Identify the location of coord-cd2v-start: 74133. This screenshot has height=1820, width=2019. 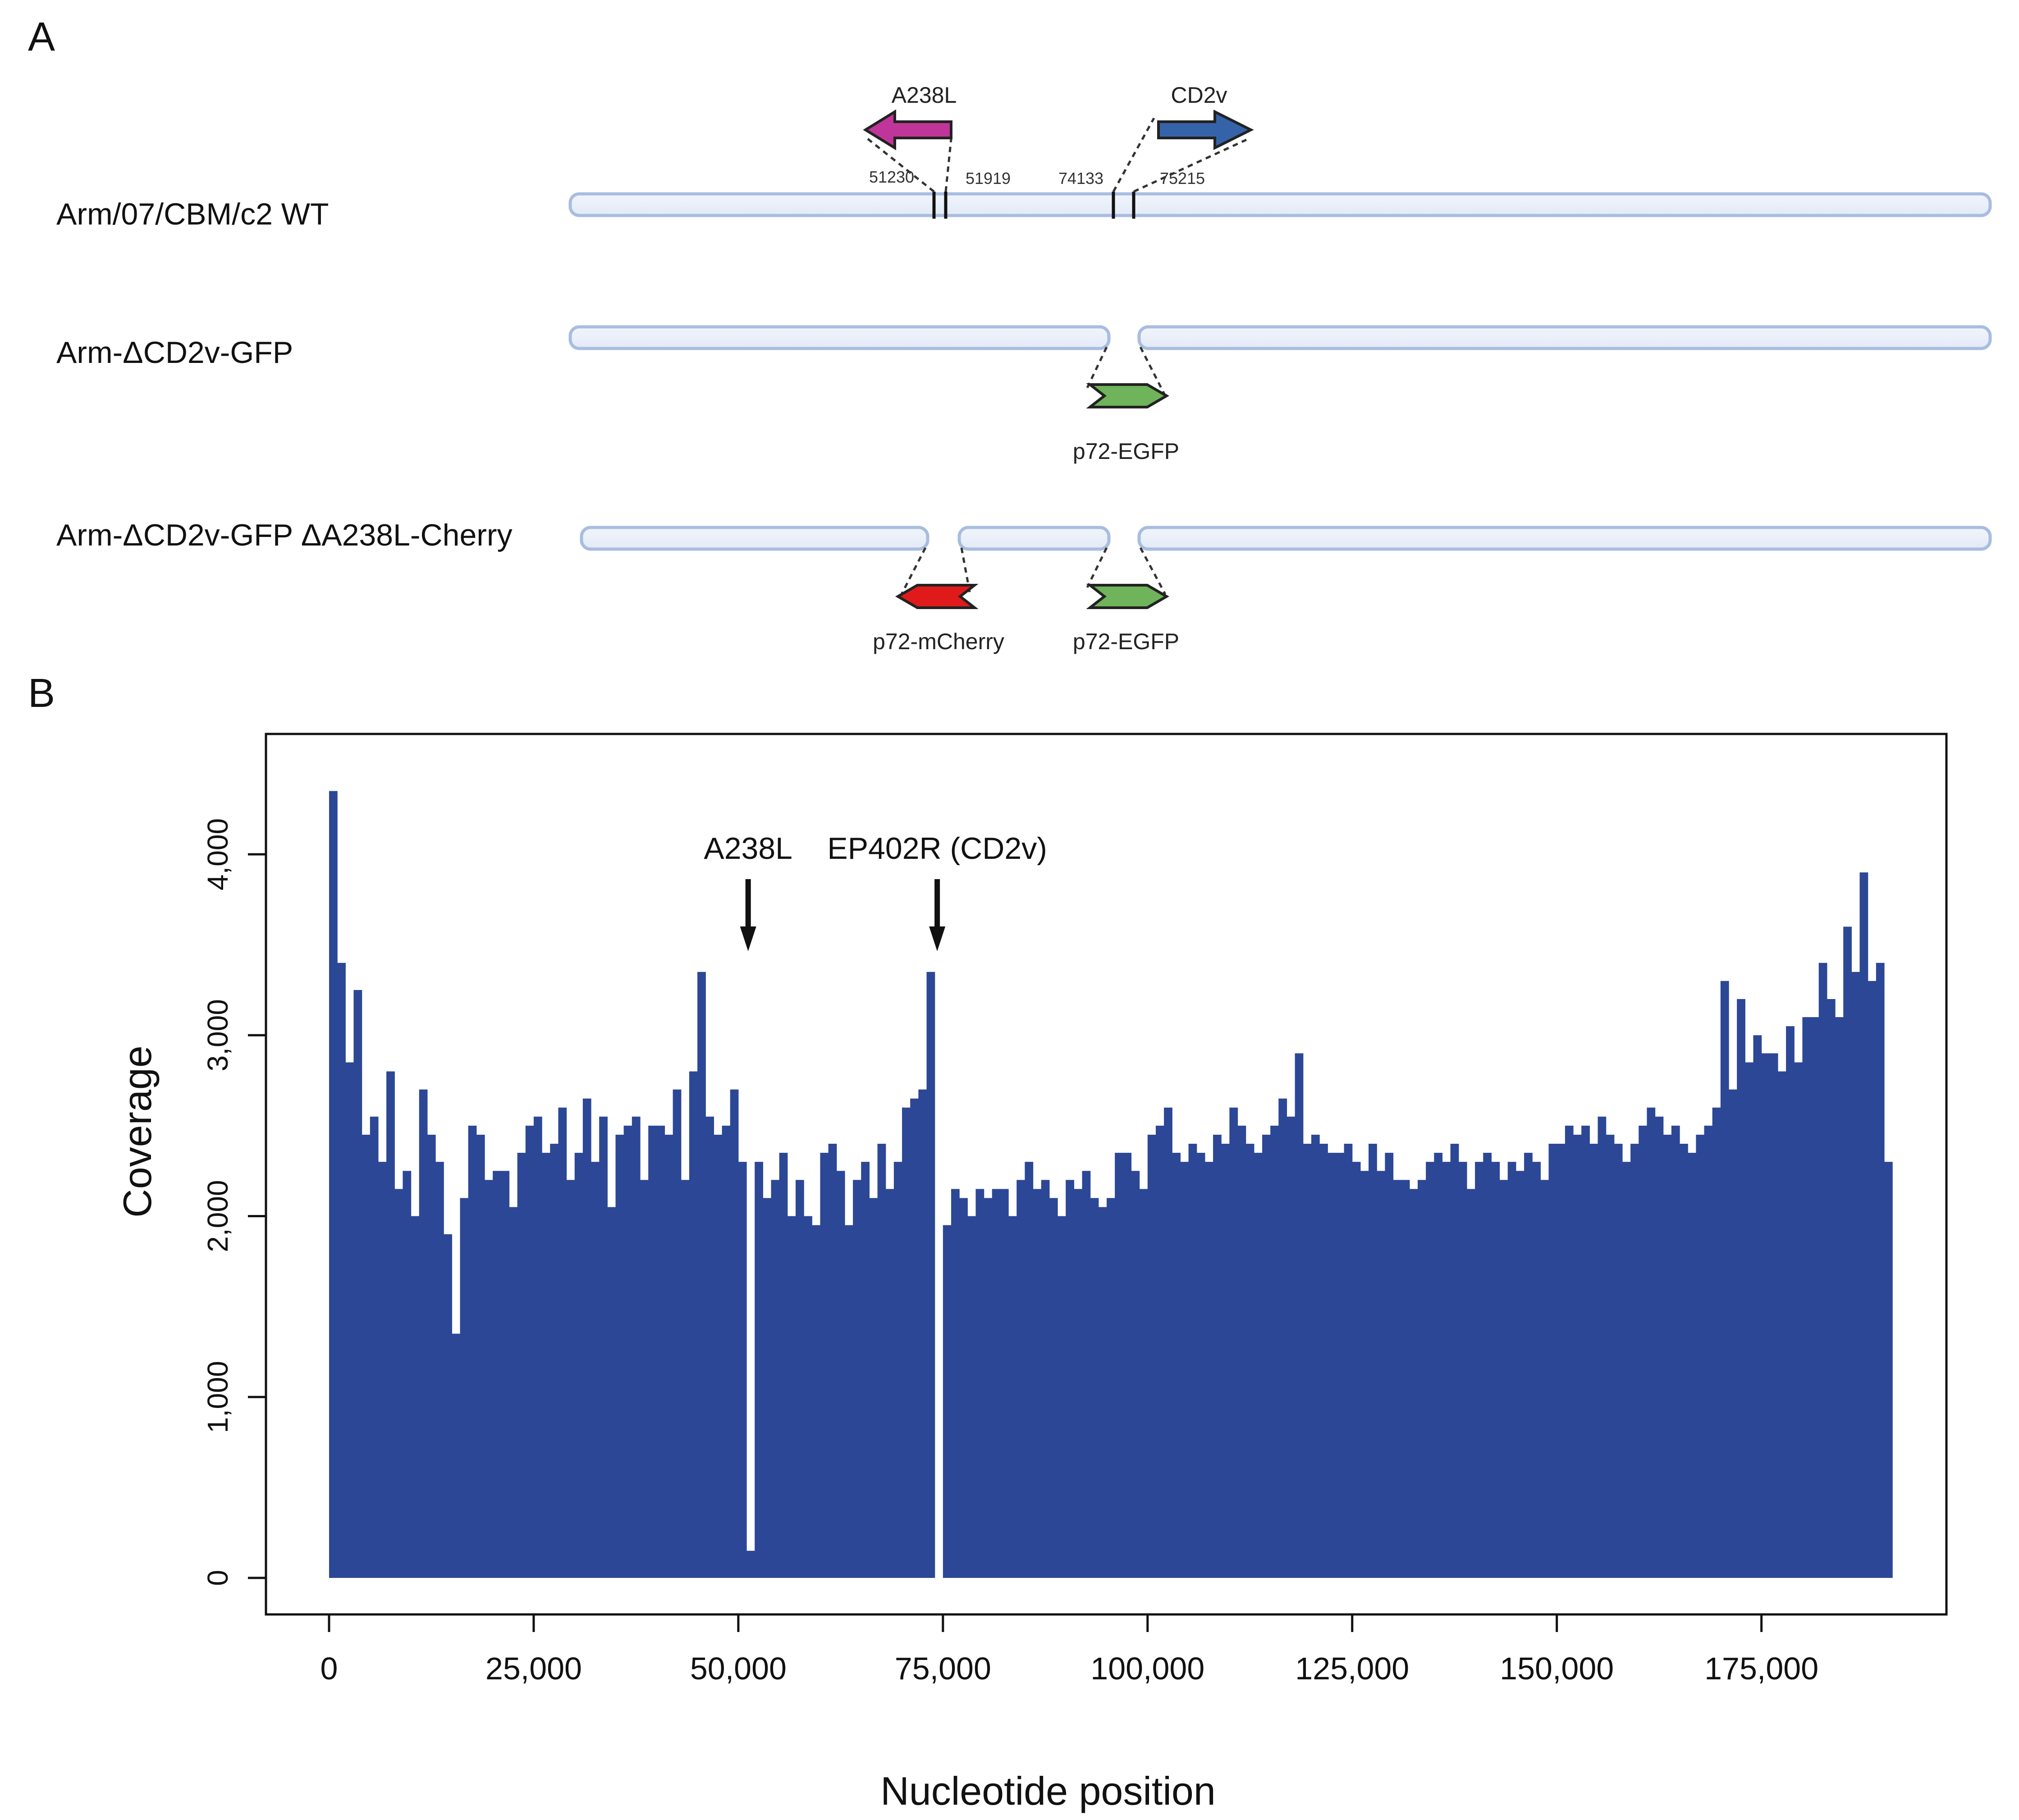
(1080, 179).